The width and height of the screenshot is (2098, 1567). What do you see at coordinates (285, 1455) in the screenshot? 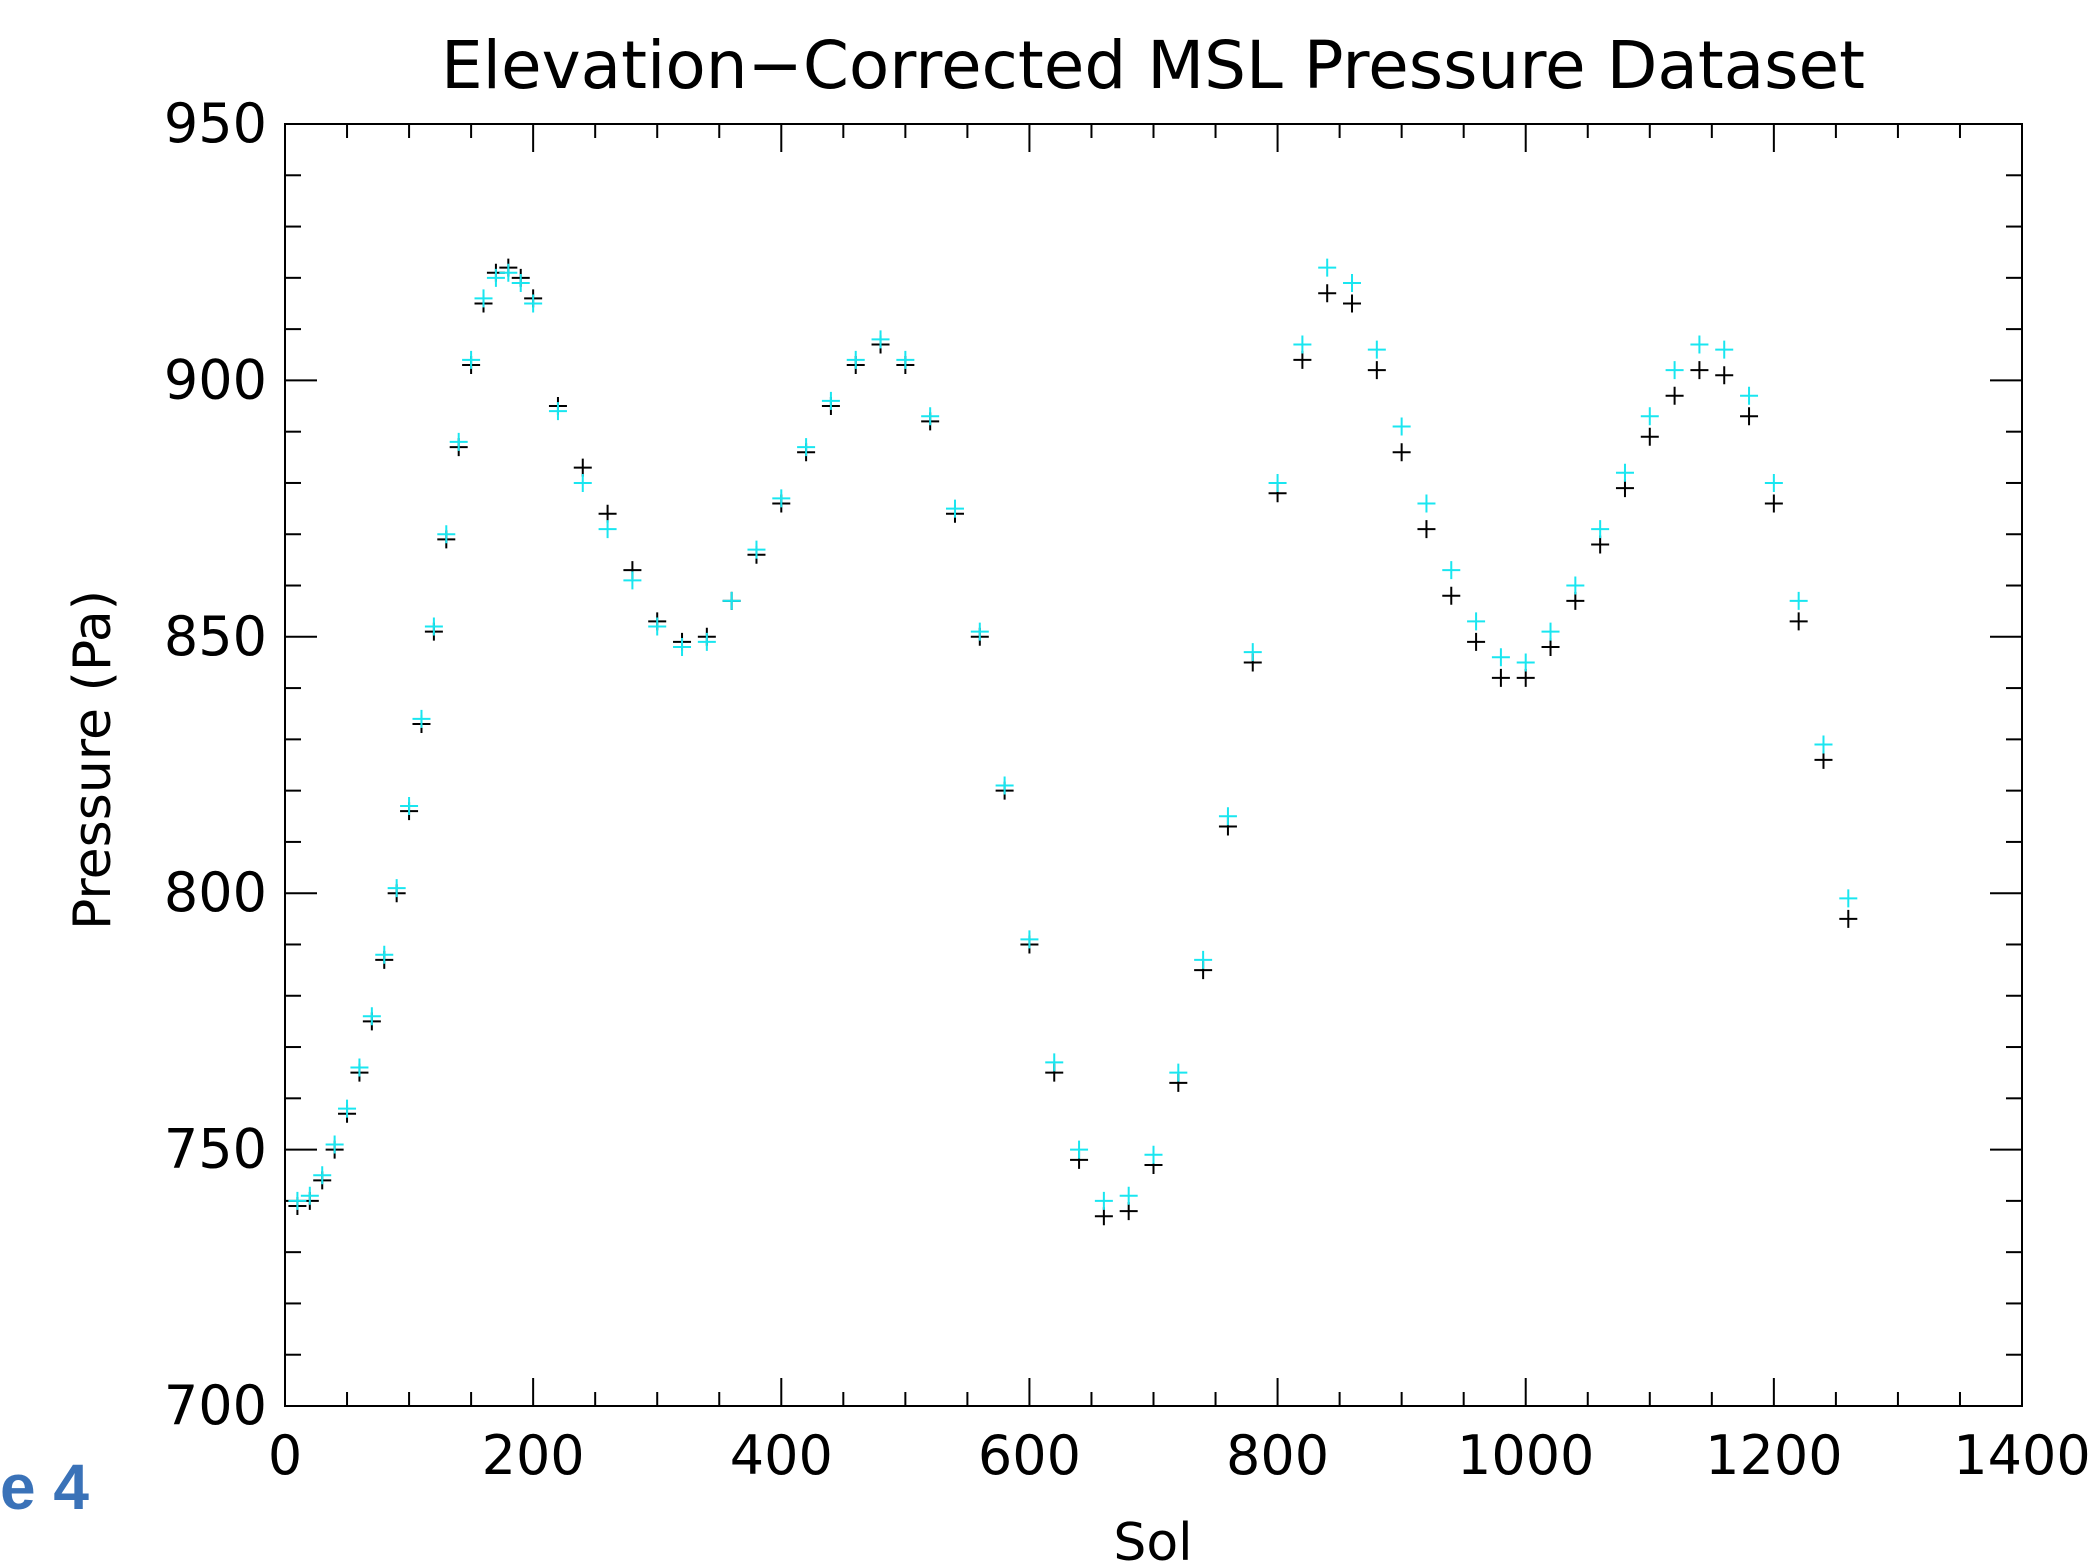
I see `x-tick-label: 0` at bounding box center [285, 1455].